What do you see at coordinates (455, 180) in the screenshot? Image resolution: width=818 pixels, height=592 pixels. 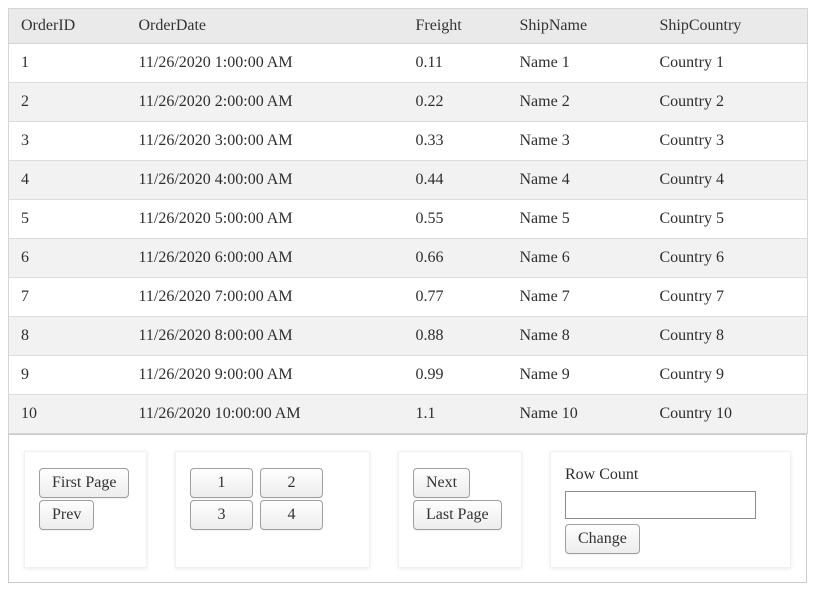 I see `cell-freight: 0.44` at bounding box center [455, 180].